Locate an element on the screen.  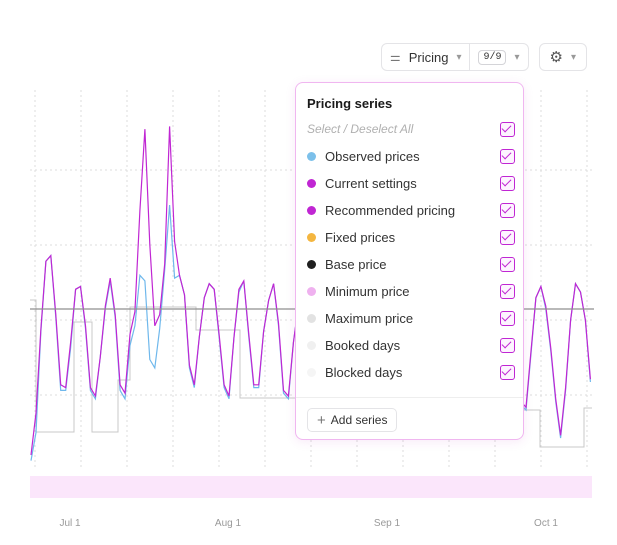
x-tick-label: Sep 1 is located at coordinates (387, 523).